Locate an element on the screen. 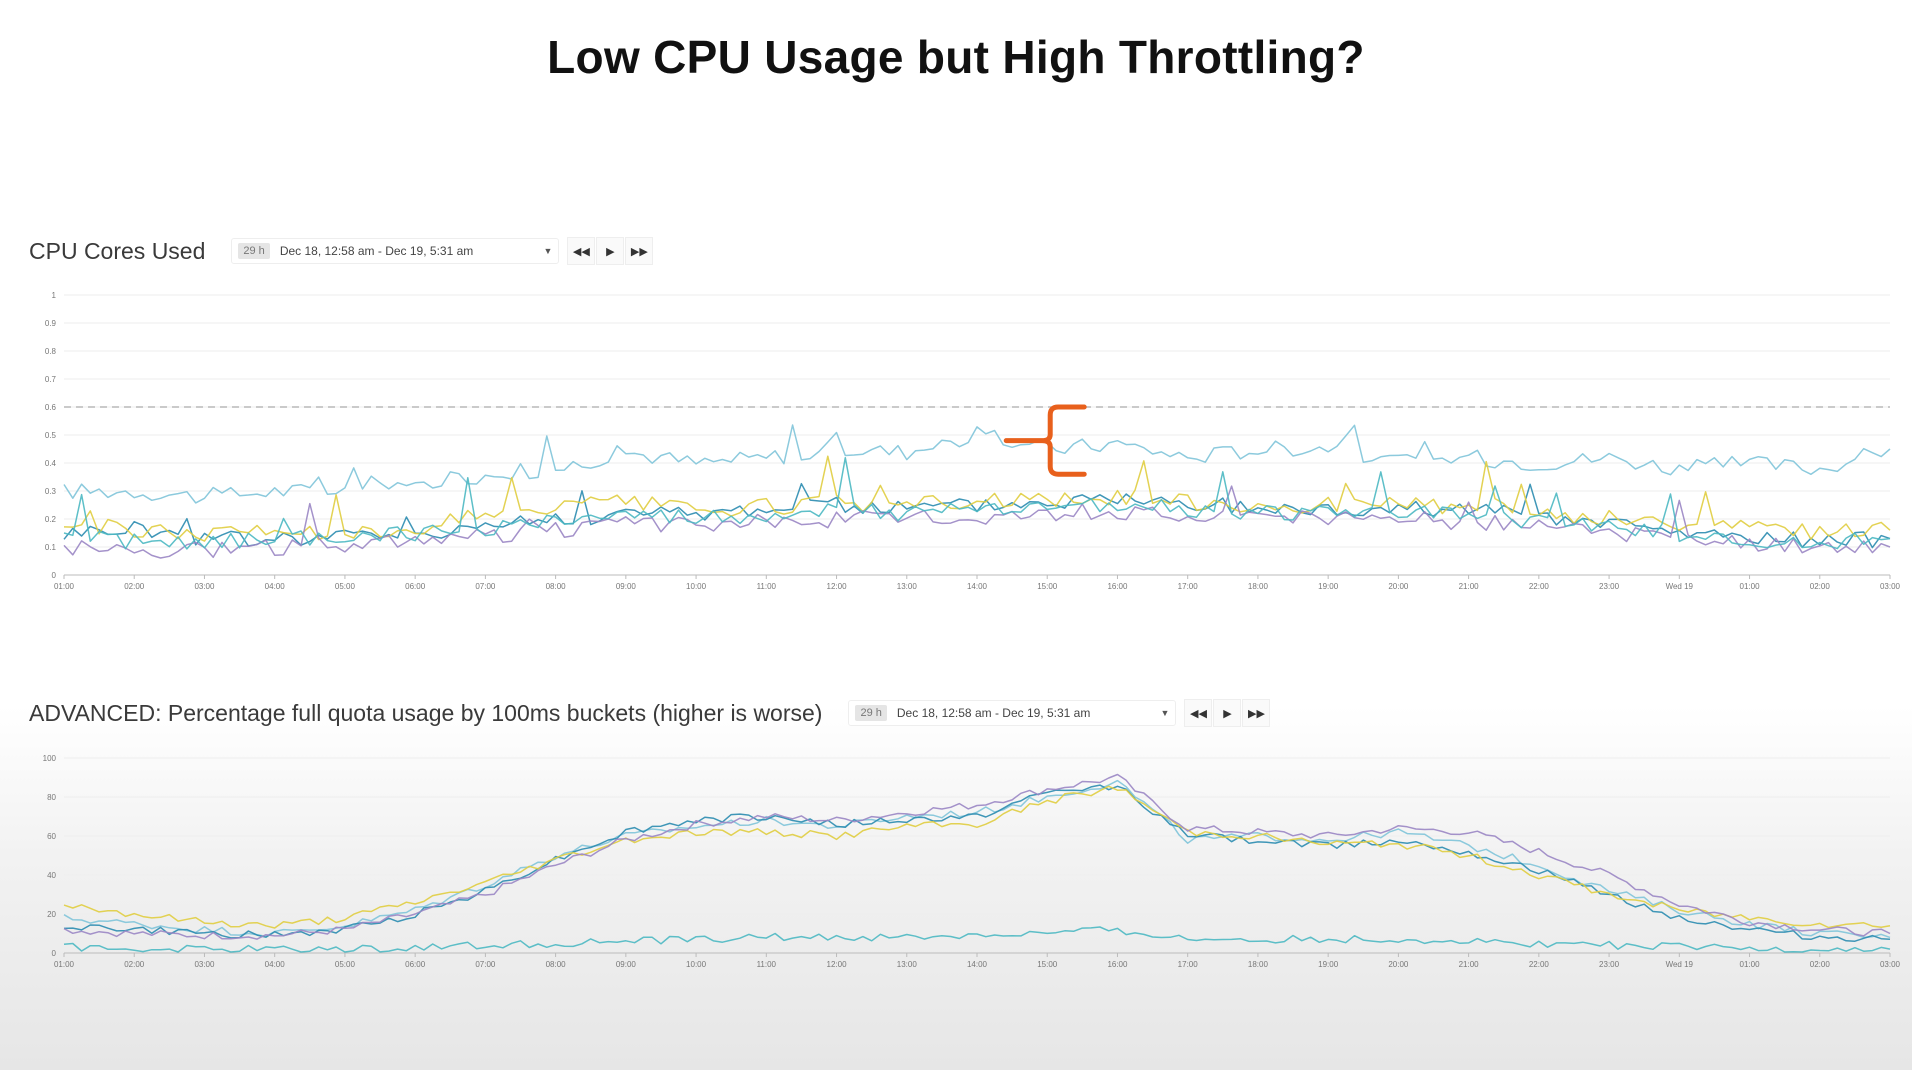 The image size is (1912, 1070). y-tick-label: 40 is located at coordinates (51, 875).